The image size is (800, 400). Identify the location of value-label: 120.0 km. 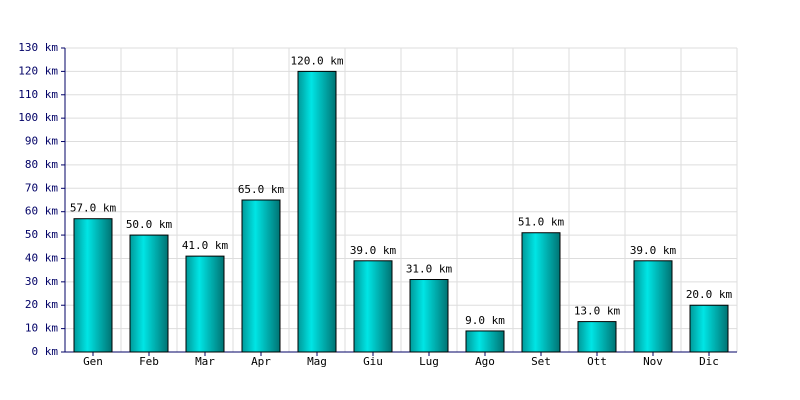
(317, 60).